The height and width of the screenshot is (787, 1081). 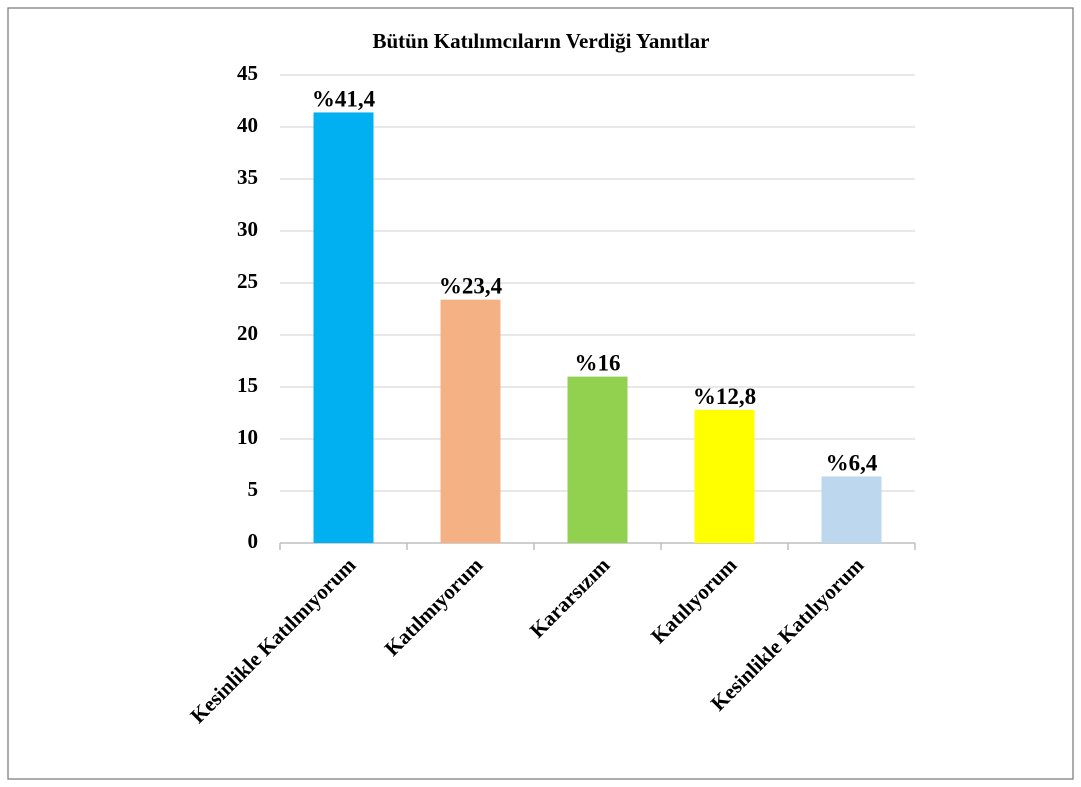 I want to click on y-tick-label: 5, so click(x=253, y=489).